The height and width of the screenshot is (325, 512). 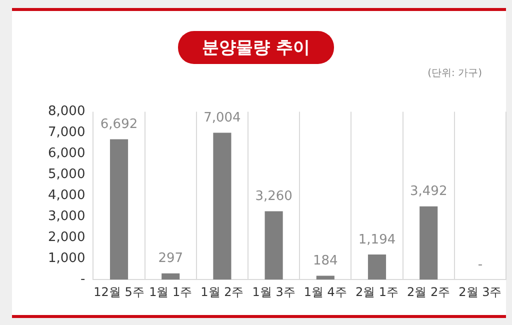 I want to click on x-tick-label: 12월 5주, so click(x=119, y=291).